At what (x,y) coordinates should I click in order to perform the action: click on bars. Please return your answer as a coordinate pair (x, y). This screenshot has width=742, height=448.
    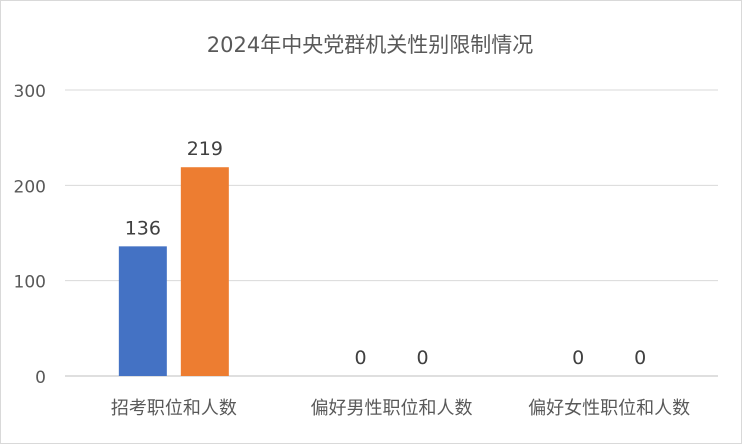
    Looking at the image, I should click on (173, 271).